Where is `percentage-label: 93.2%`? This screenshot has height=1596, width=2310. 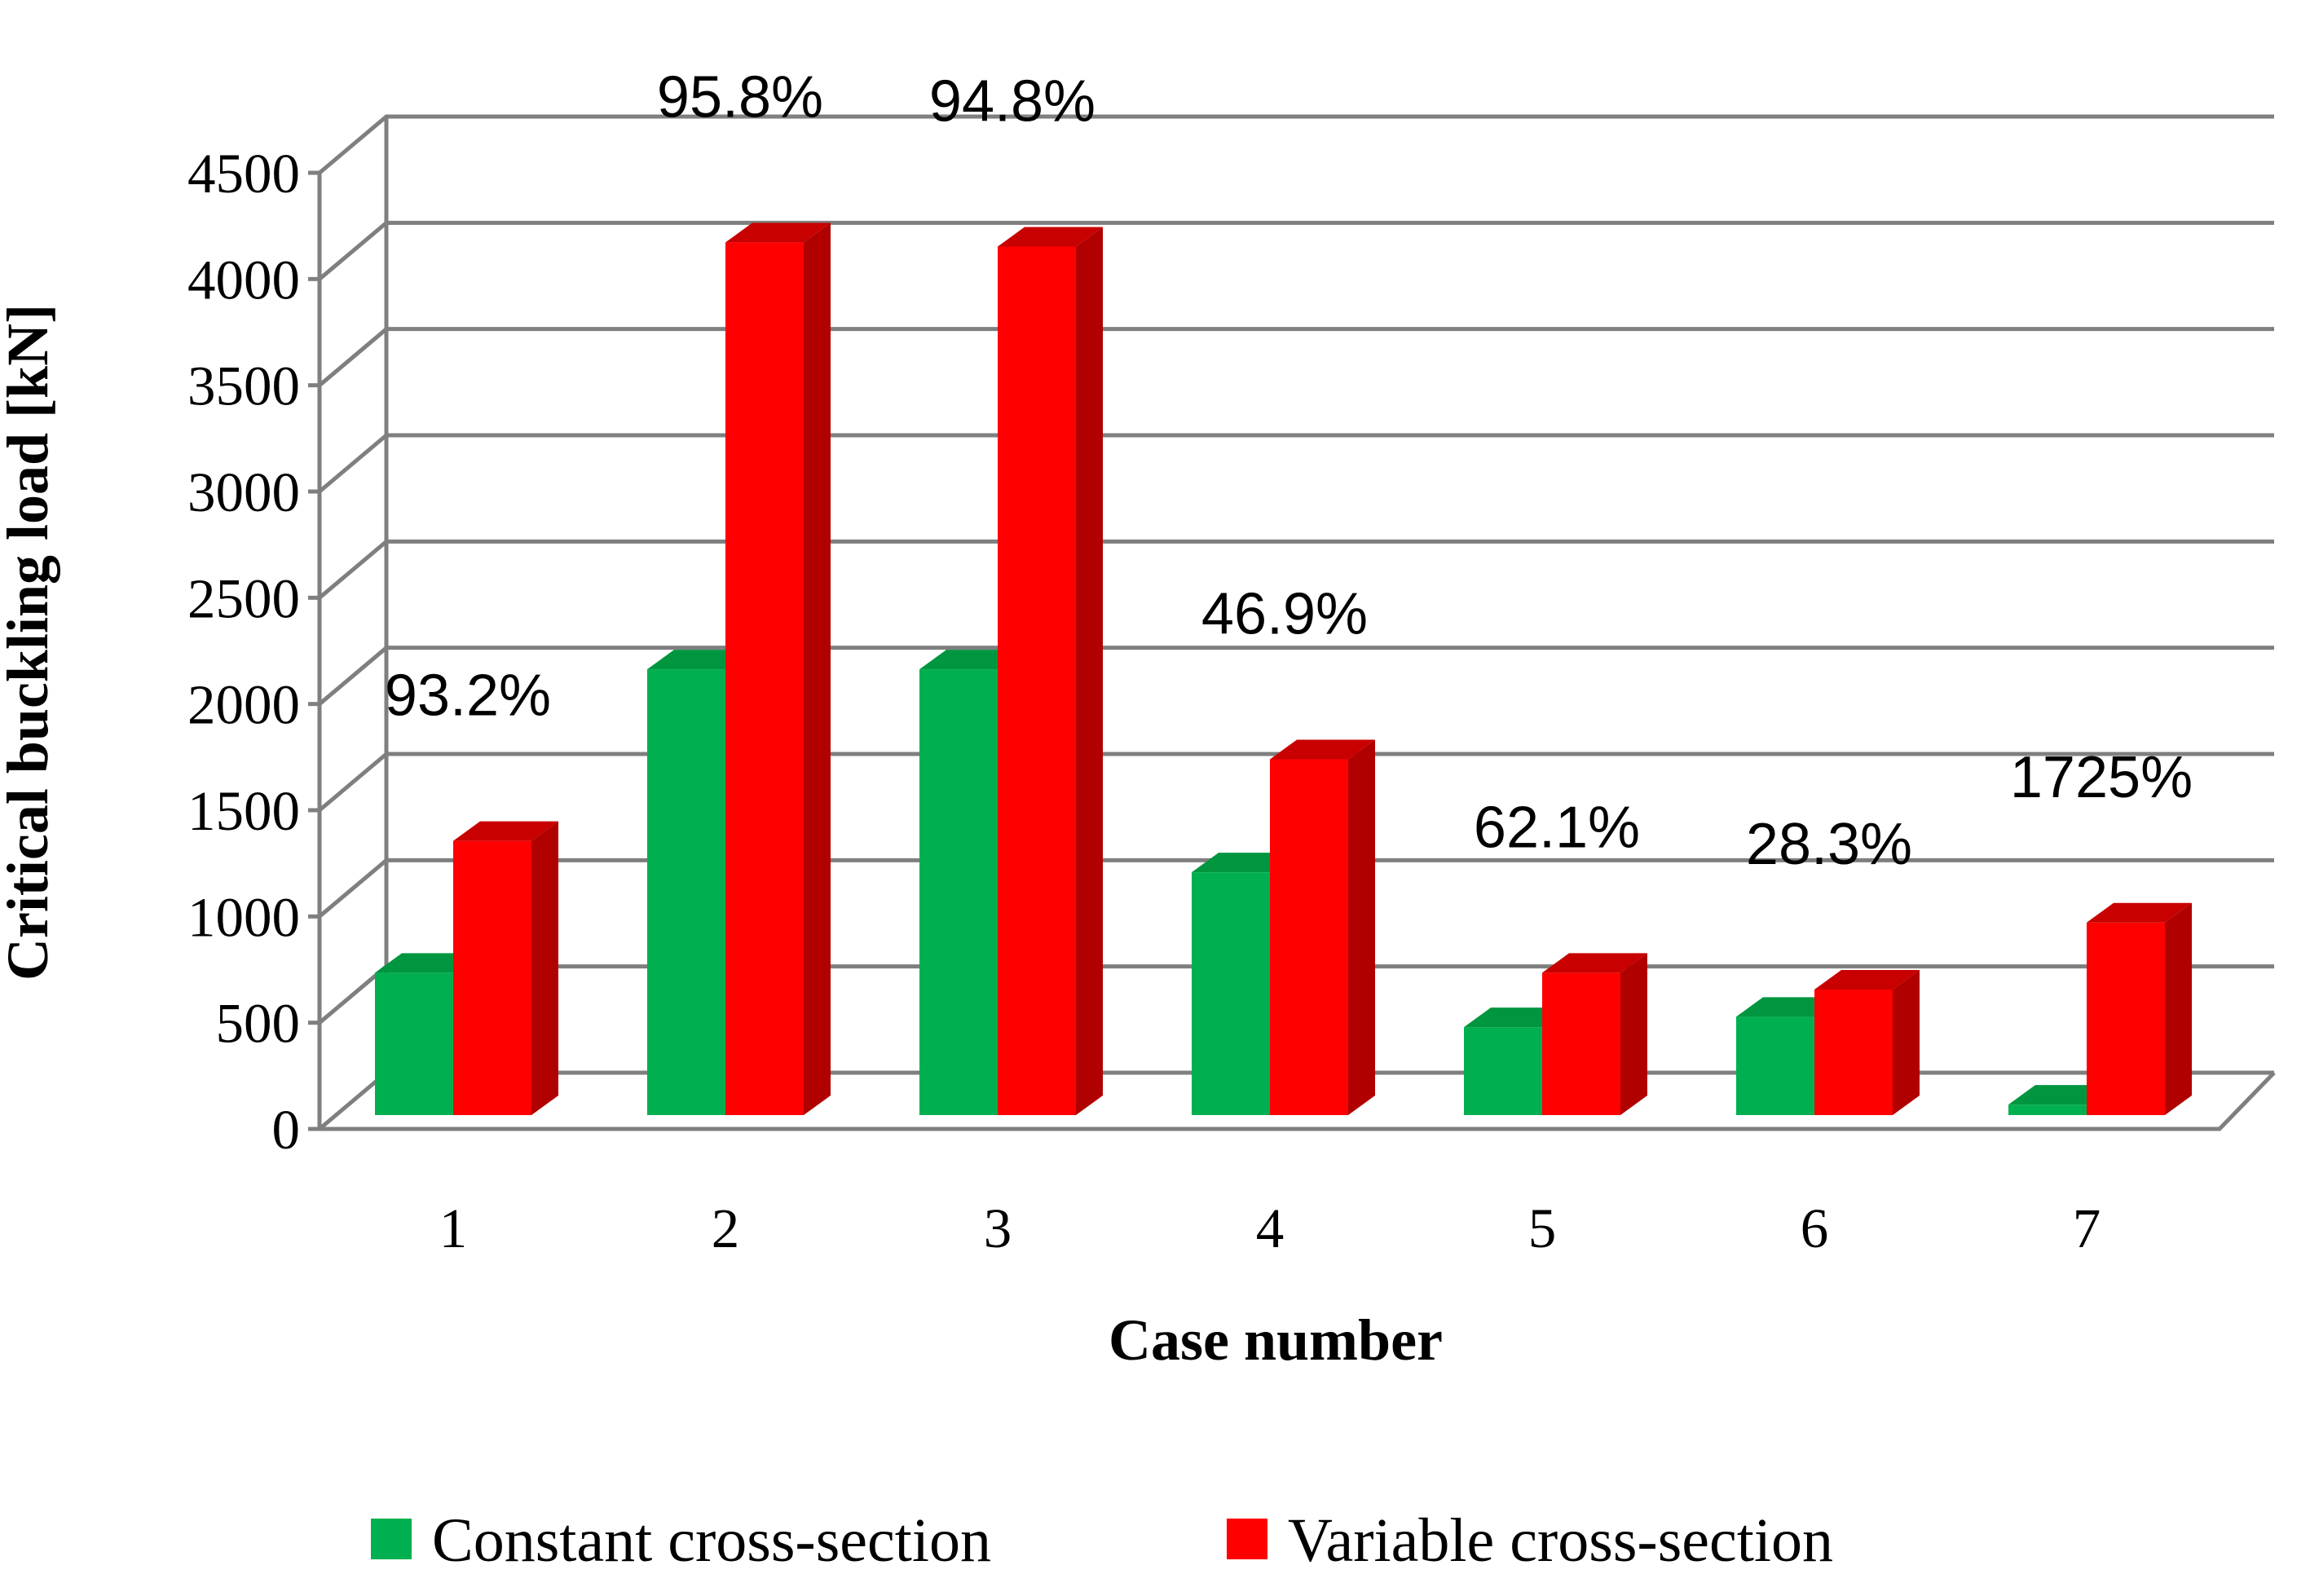 percentage-label: 93.2% is located at coordinates (468, 696).